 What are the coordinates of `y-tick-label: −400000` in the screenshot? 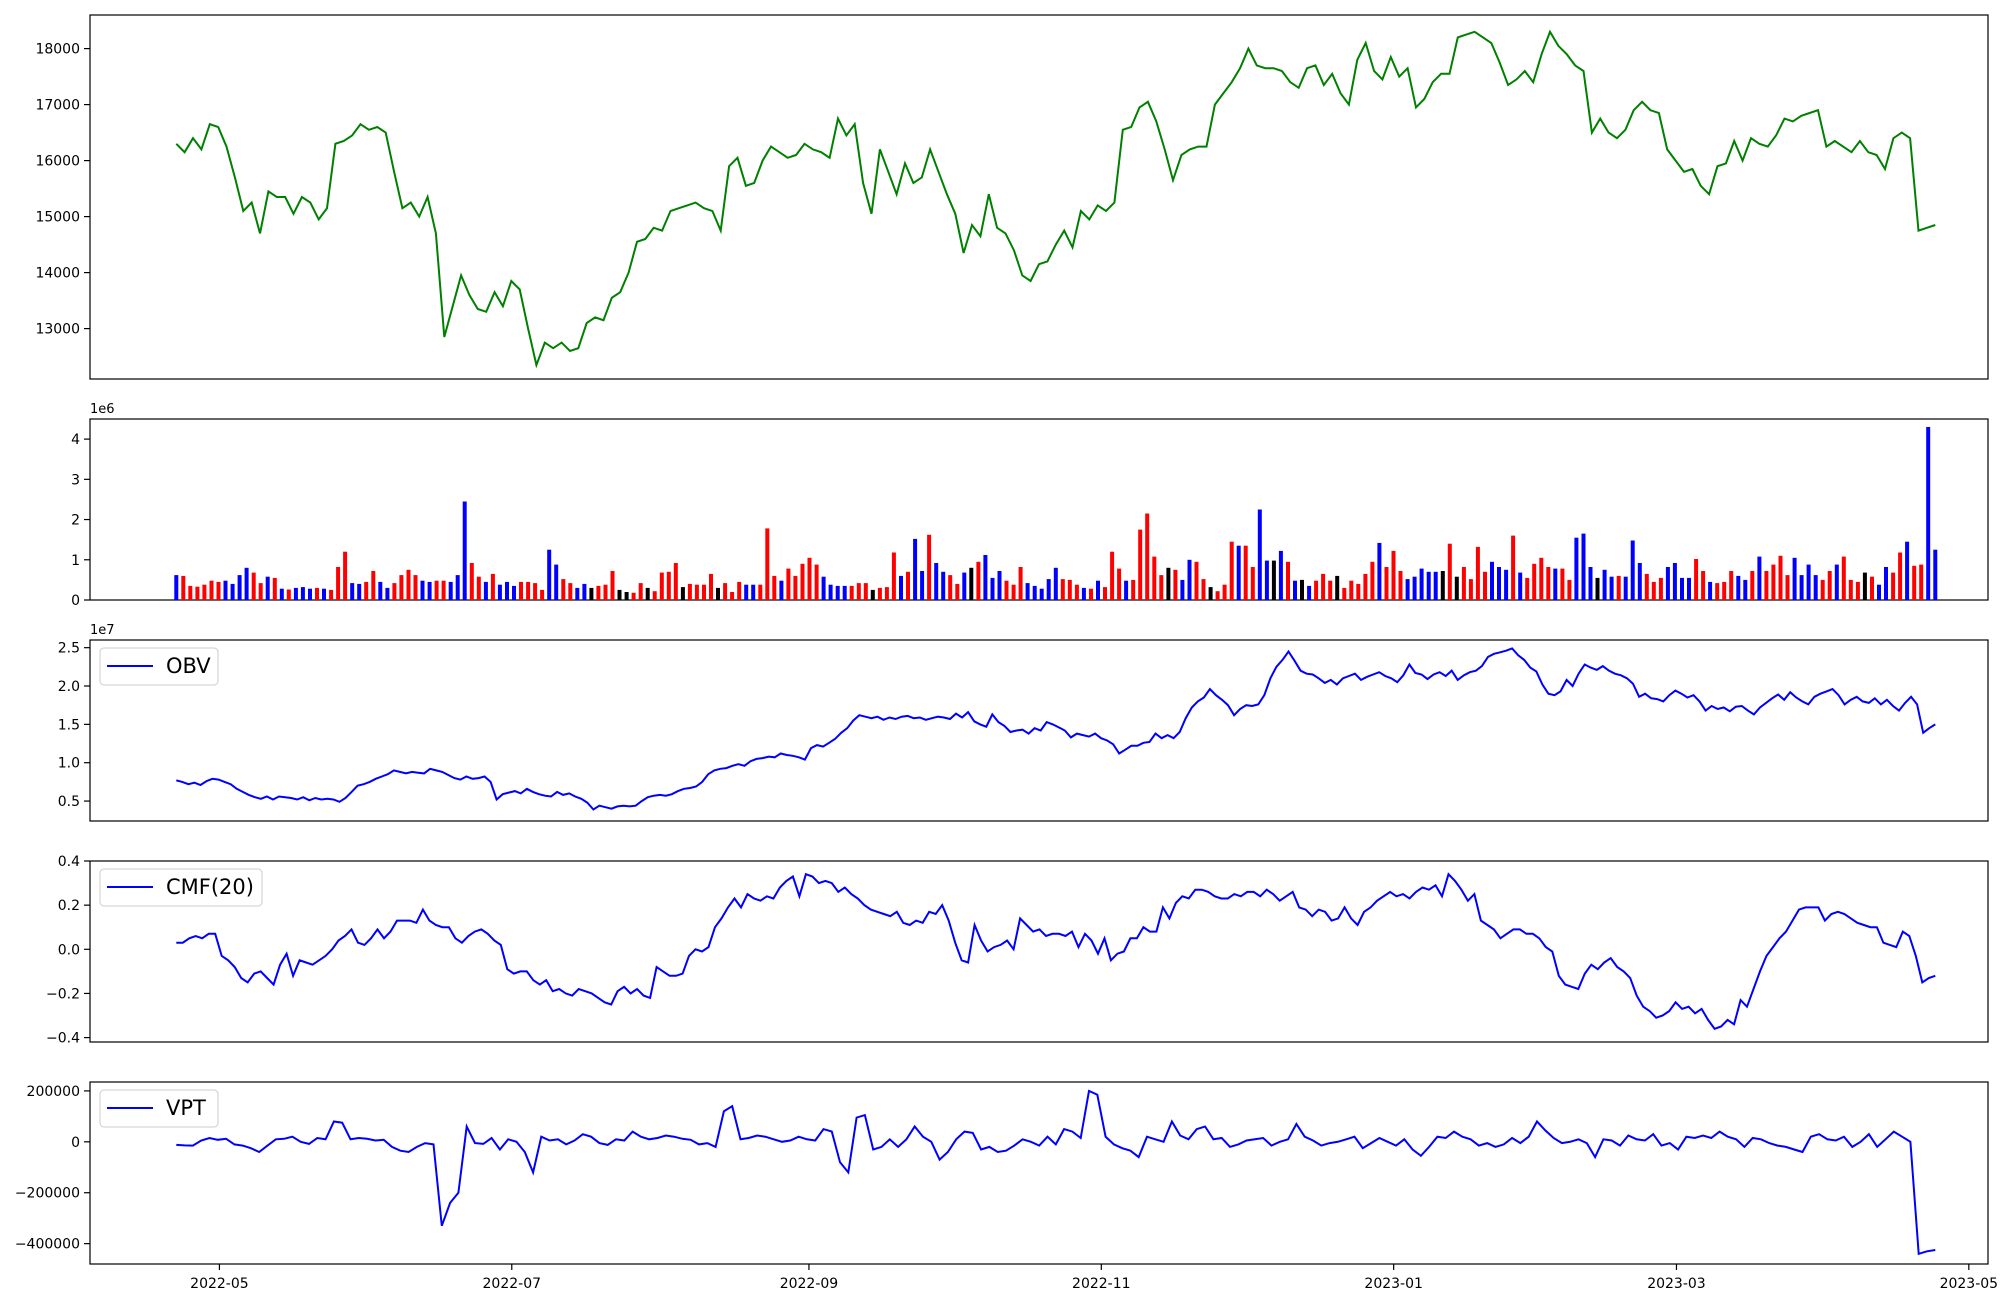 It's located at (47, 1245).